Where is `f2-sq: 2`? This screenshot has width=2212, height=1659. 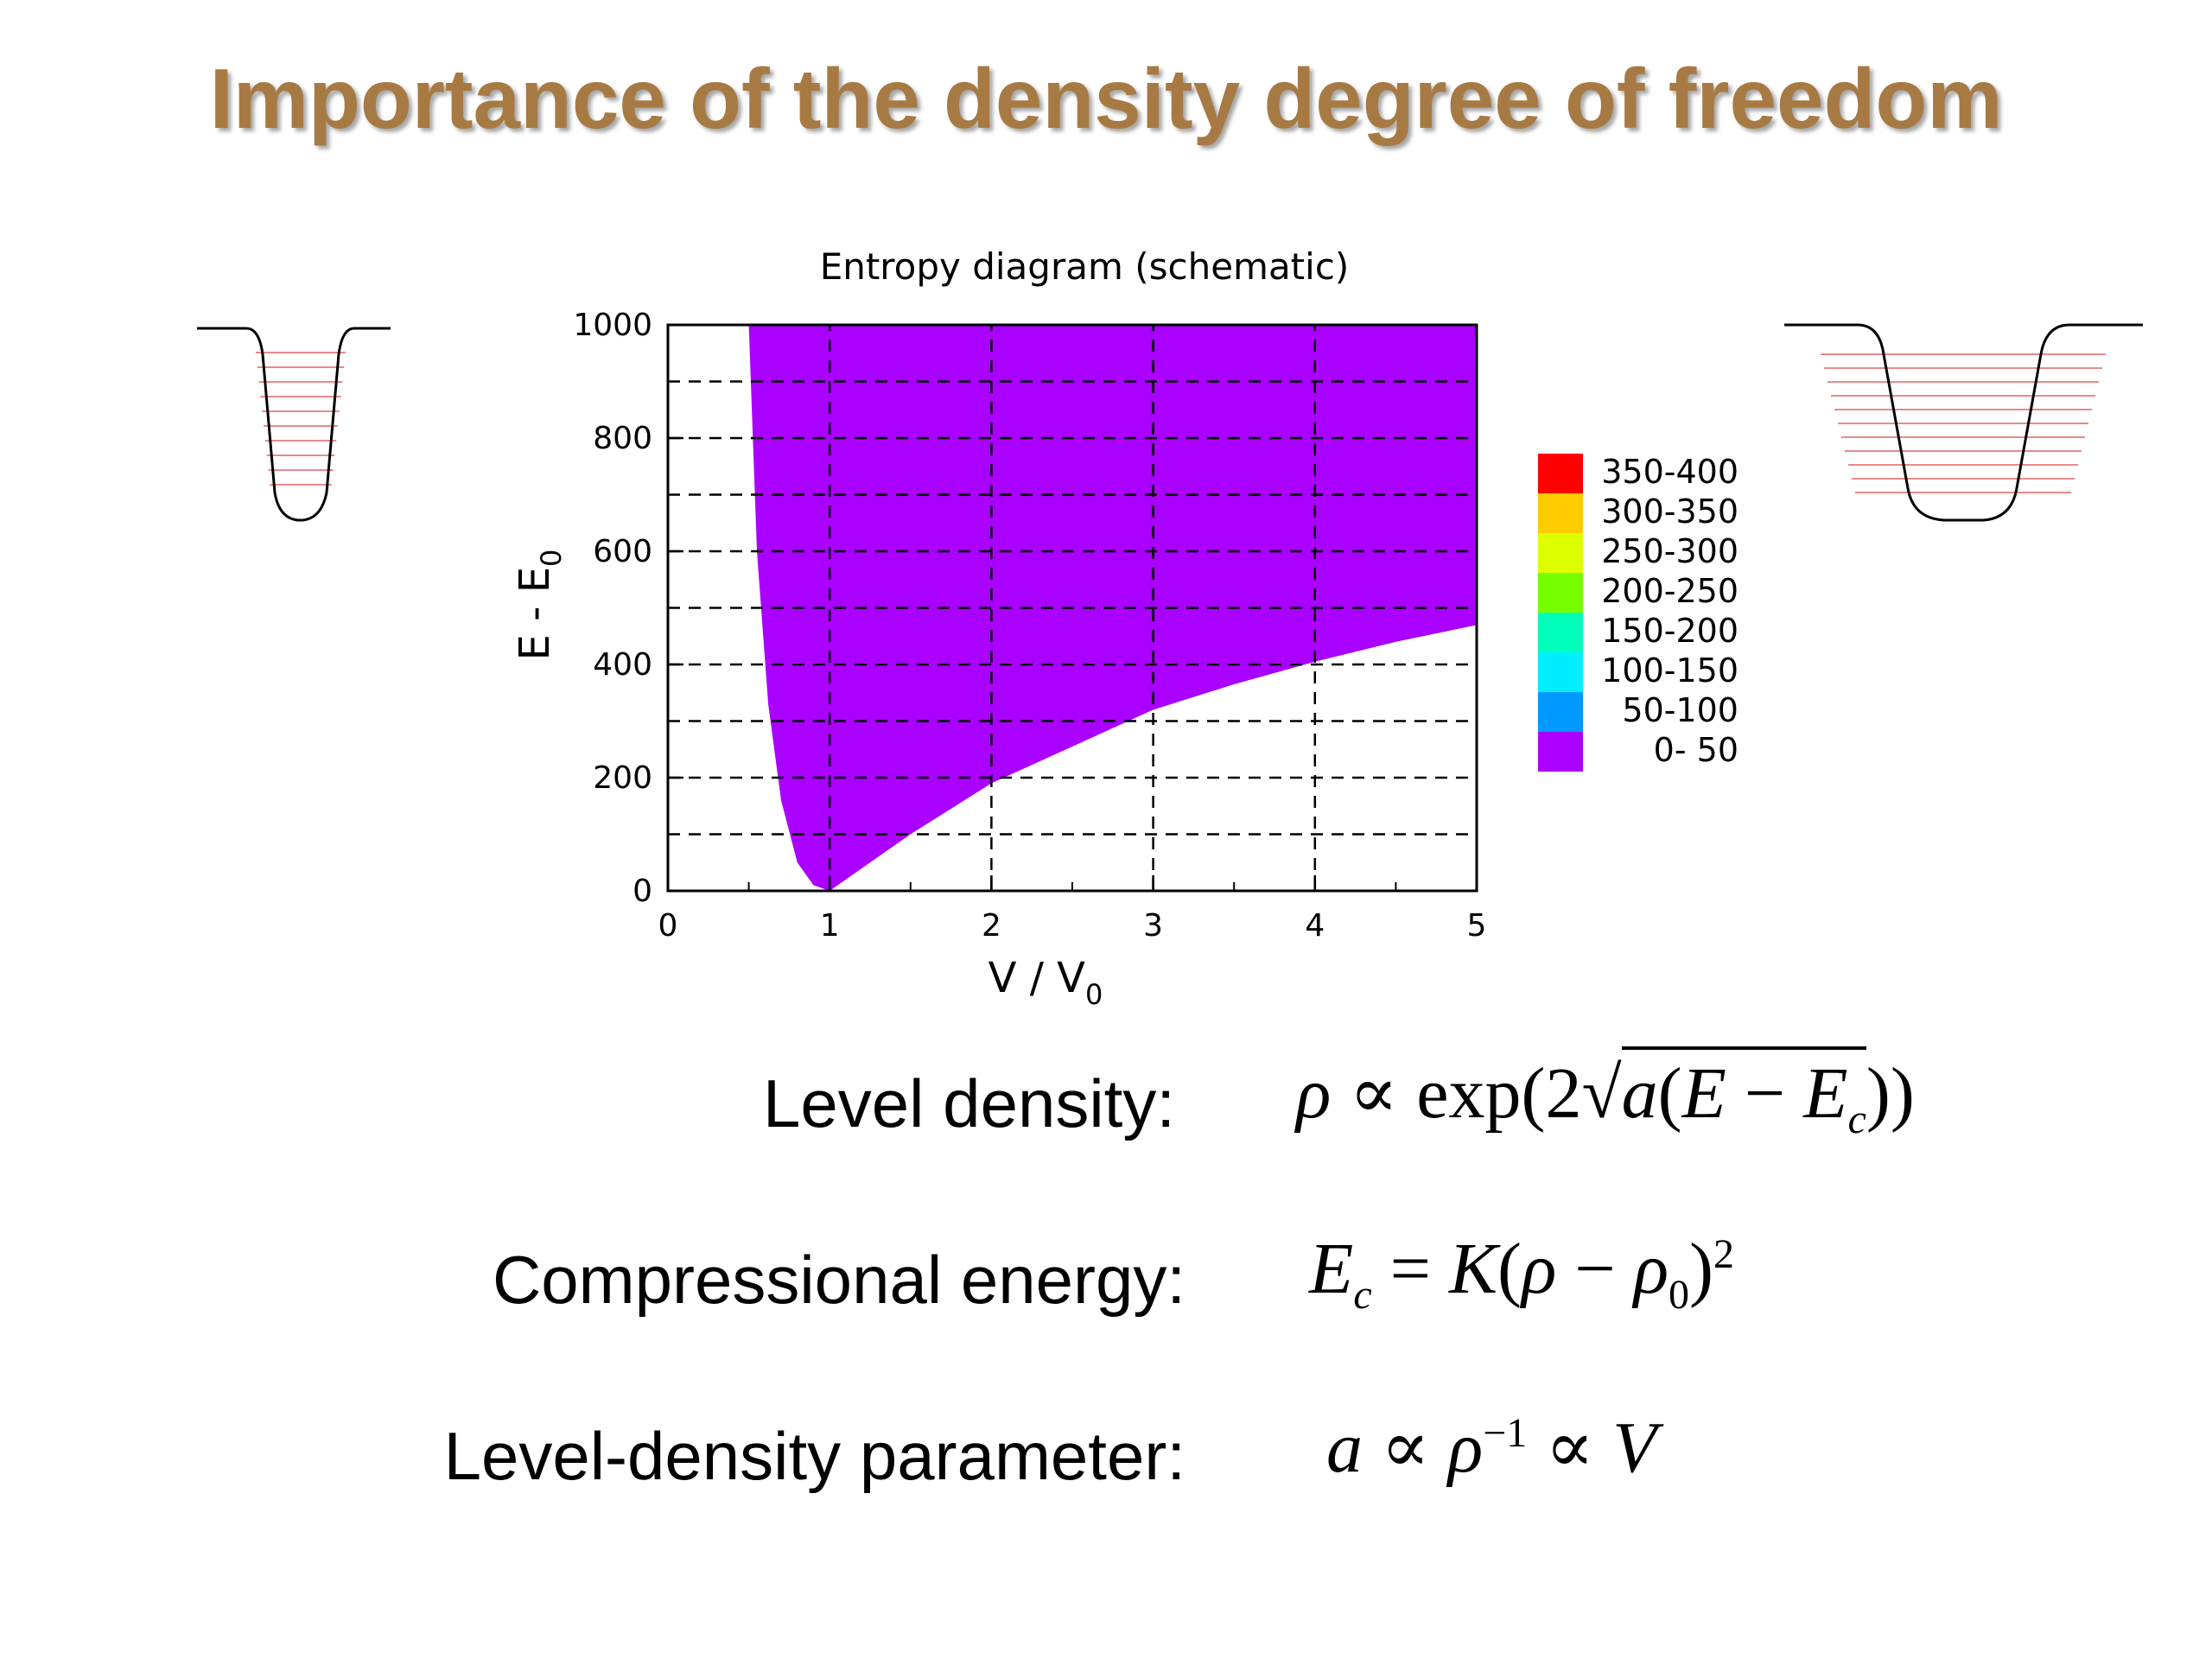 f2-sq: 2 is located at coordinates (1724, 1254).